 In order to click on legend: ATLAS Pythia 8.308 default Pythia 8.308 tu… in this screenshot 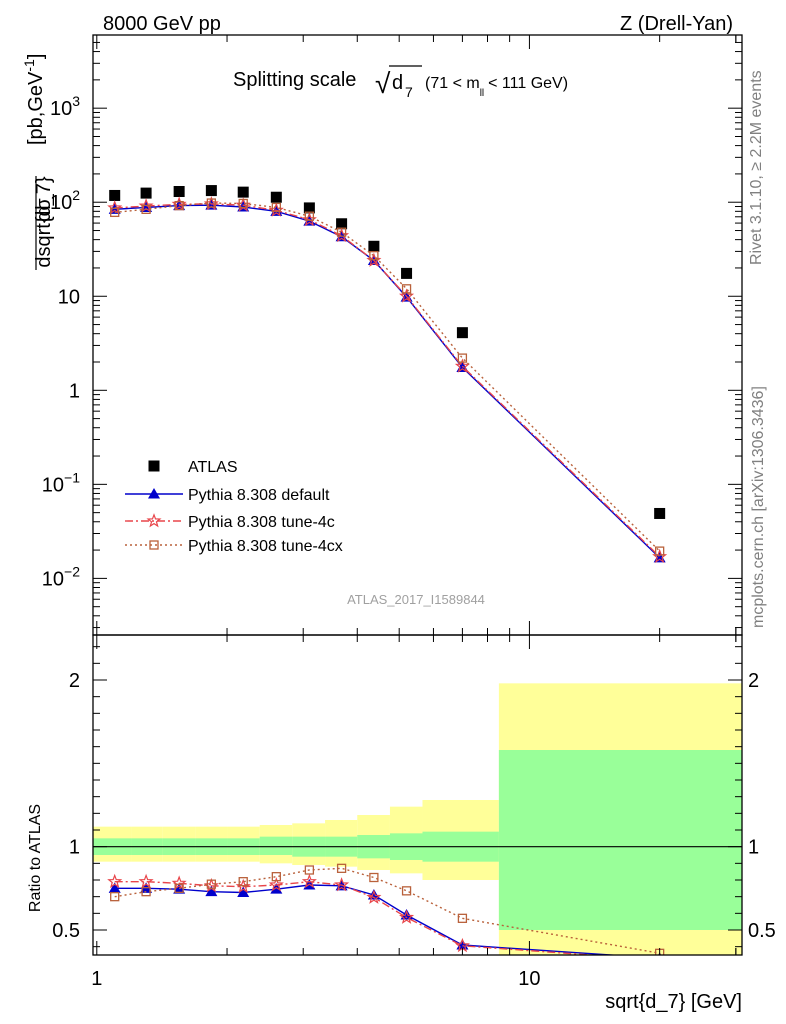, I will do `click(234, 507)`.